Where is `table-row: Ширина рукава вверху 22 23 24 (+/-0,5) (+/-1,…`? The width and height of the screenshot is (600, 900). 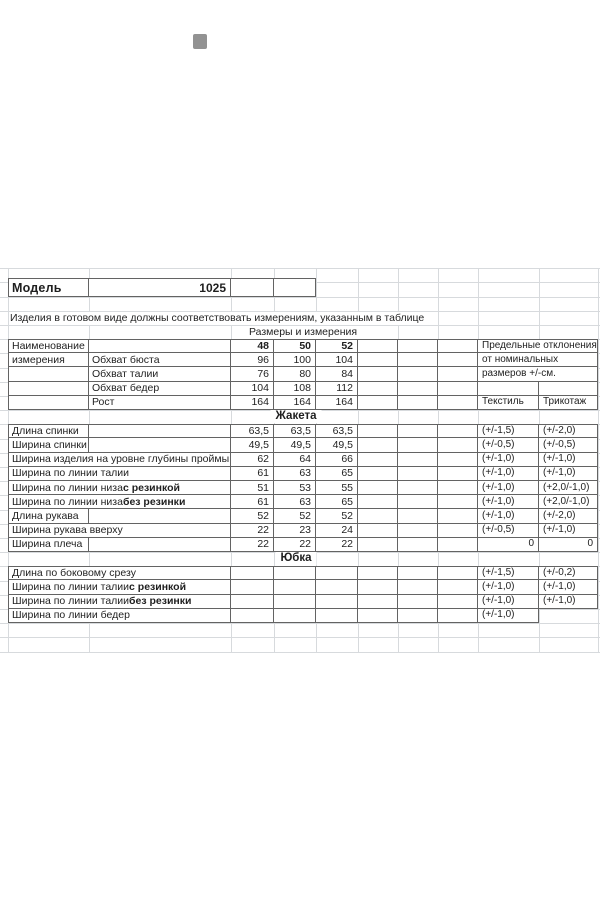
table-row: Ширина рукава вверху 22 23 24 (+/-0,5) (+/-1,… is located at coordinates (303, 530).